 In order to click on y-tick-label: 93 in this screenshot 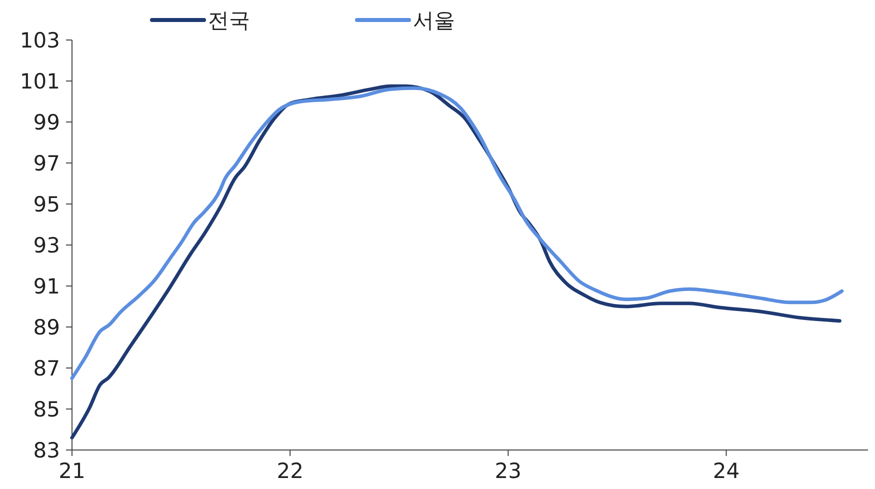, I will do `click(46, 245)`.